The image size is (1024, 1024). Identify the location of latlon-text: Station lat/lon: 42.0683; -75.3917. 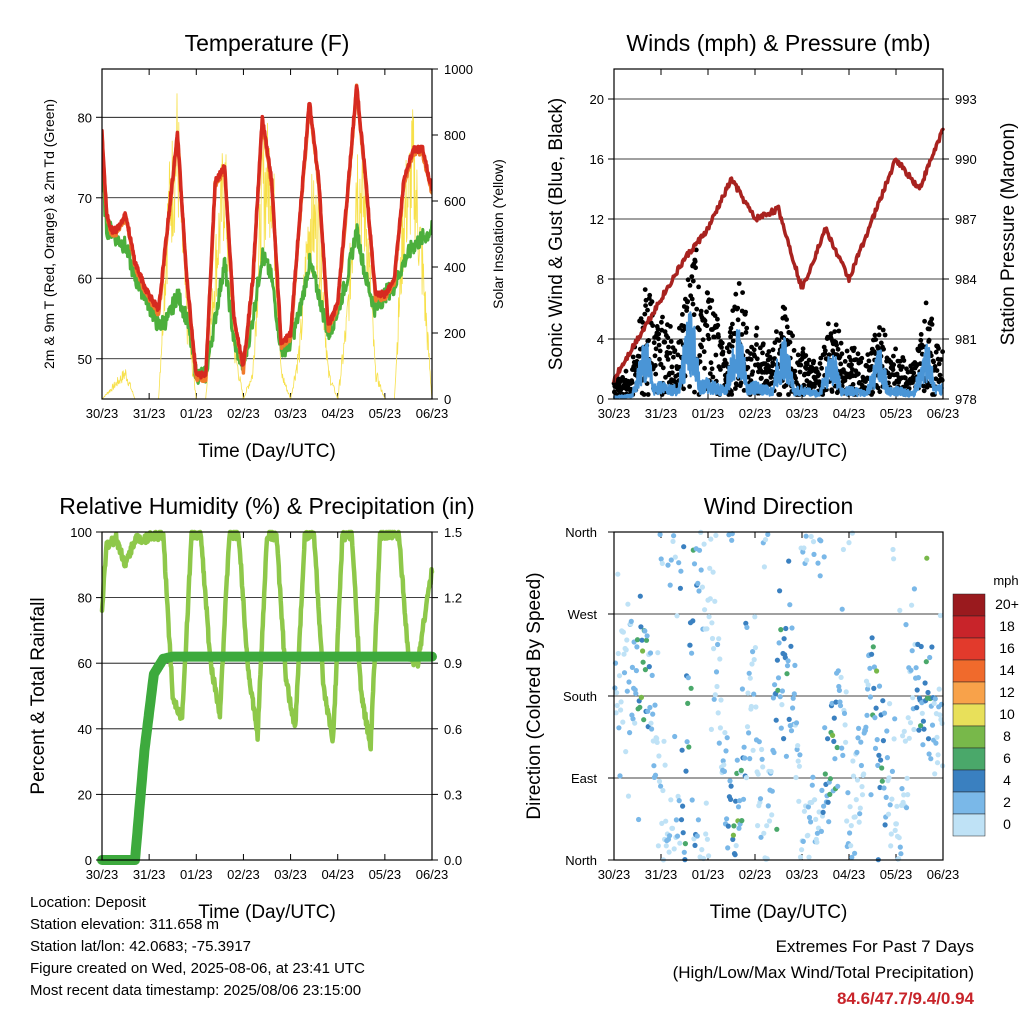
(141, 946).